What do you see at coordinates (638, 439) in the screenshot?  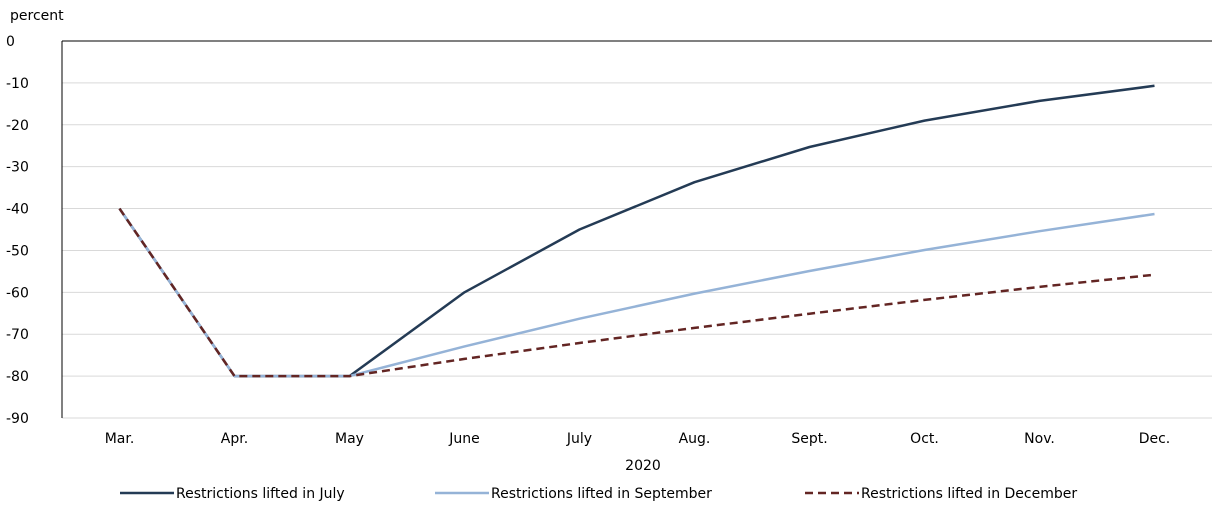 I see `x-tick-labels: Mar. Apr. May June July Aug. Sept. Oct. Nov. Dec.` at bounding box center [638, 439].